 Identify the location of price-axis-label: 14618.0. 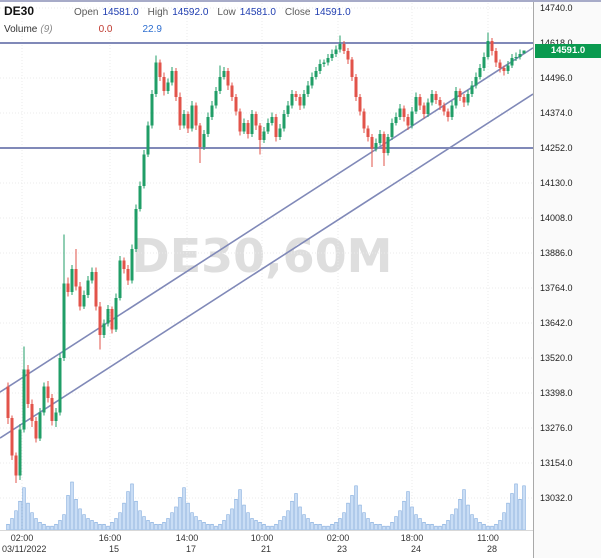
(556, 43).